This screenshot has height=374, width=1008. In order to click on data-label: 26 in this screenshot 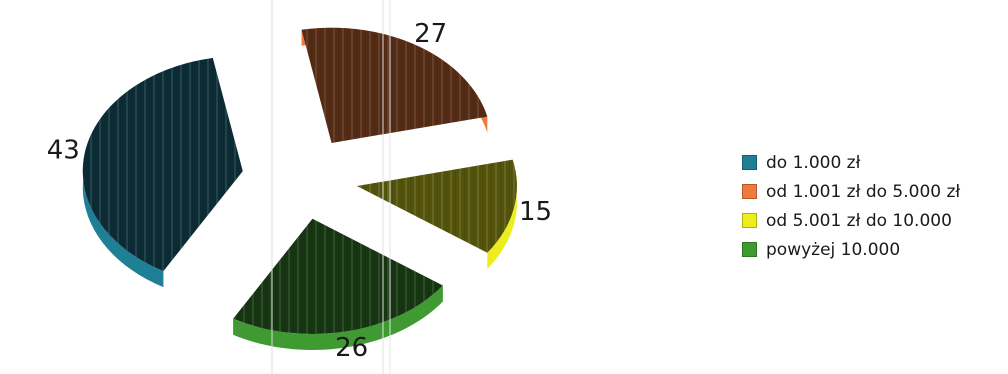, I will do `click(351, 348)`.